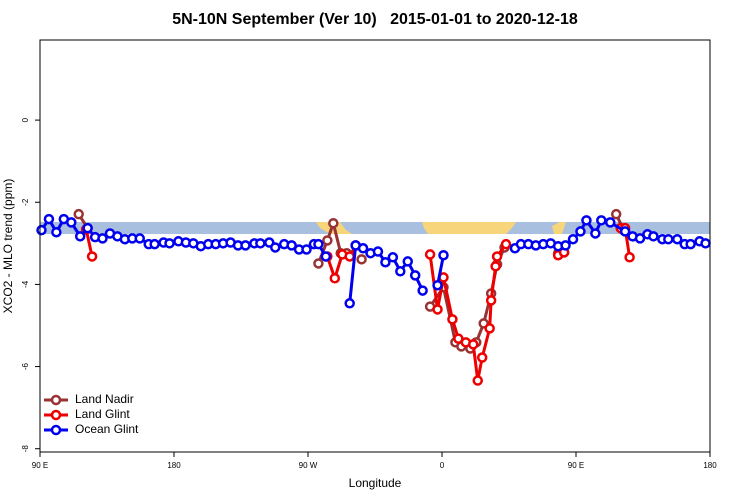  Describe the element at coordinates (8, 246) in the screenshot. I see `y-axis-label: XCO2 - MLO trend (ppm)` at that location.